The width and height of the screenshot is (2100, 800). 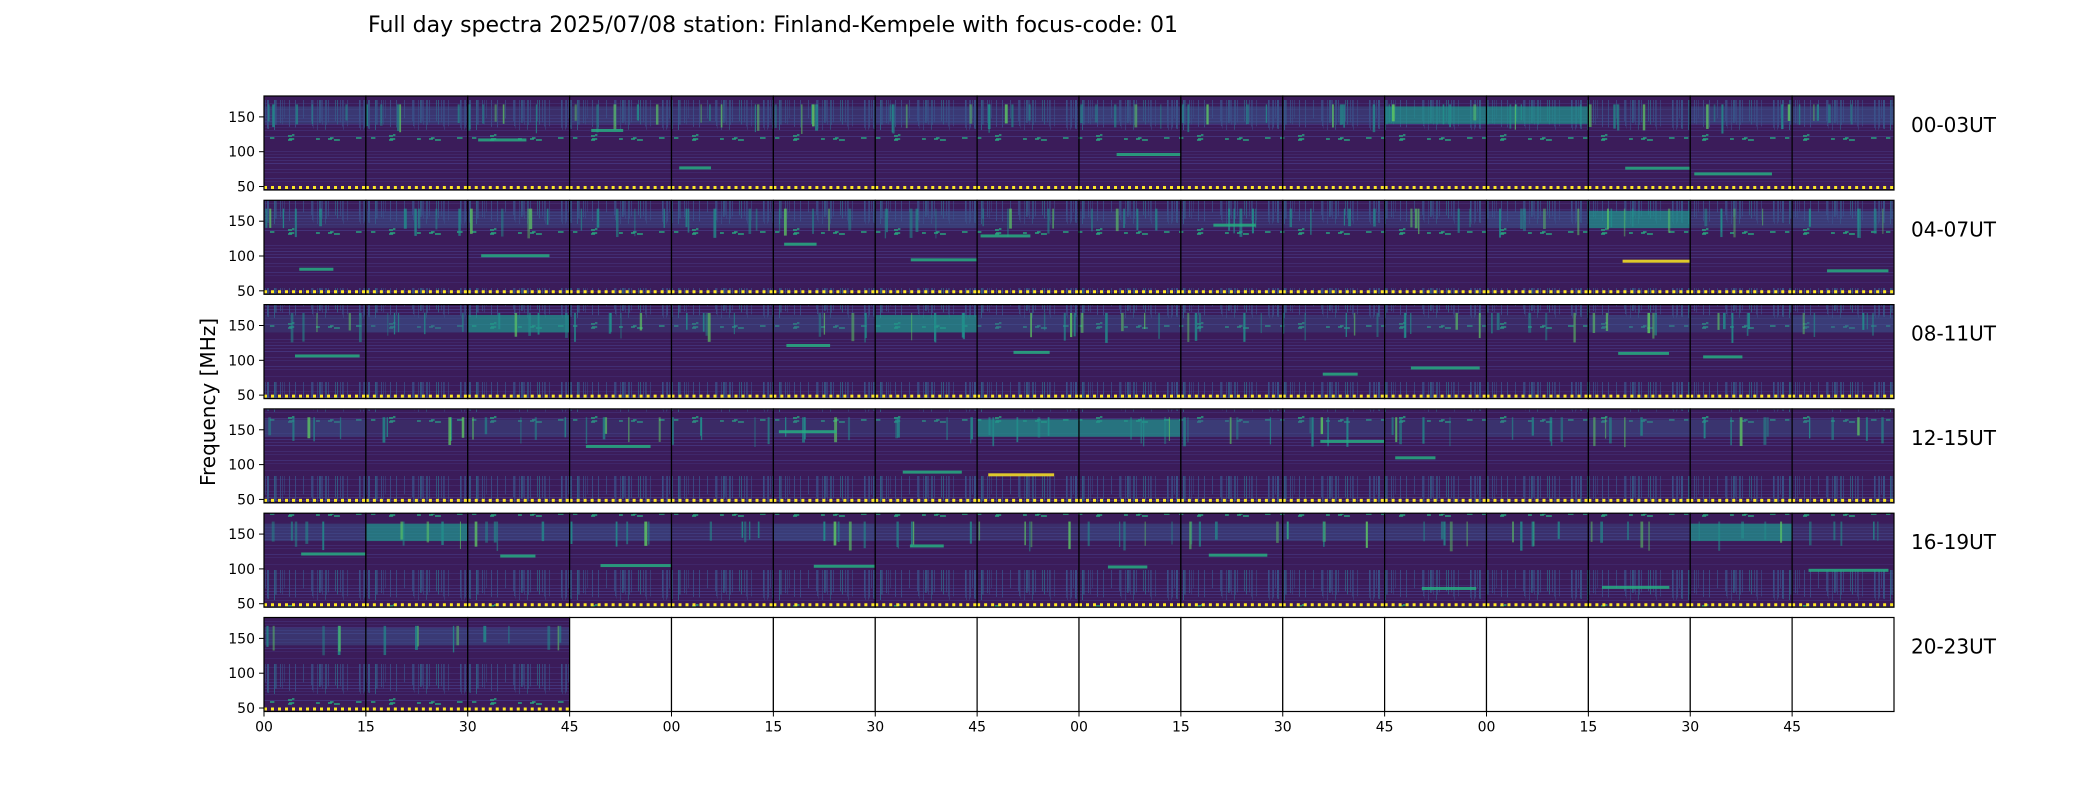 I want to click on y-tick-label: 100, so click(x=241, y=570).